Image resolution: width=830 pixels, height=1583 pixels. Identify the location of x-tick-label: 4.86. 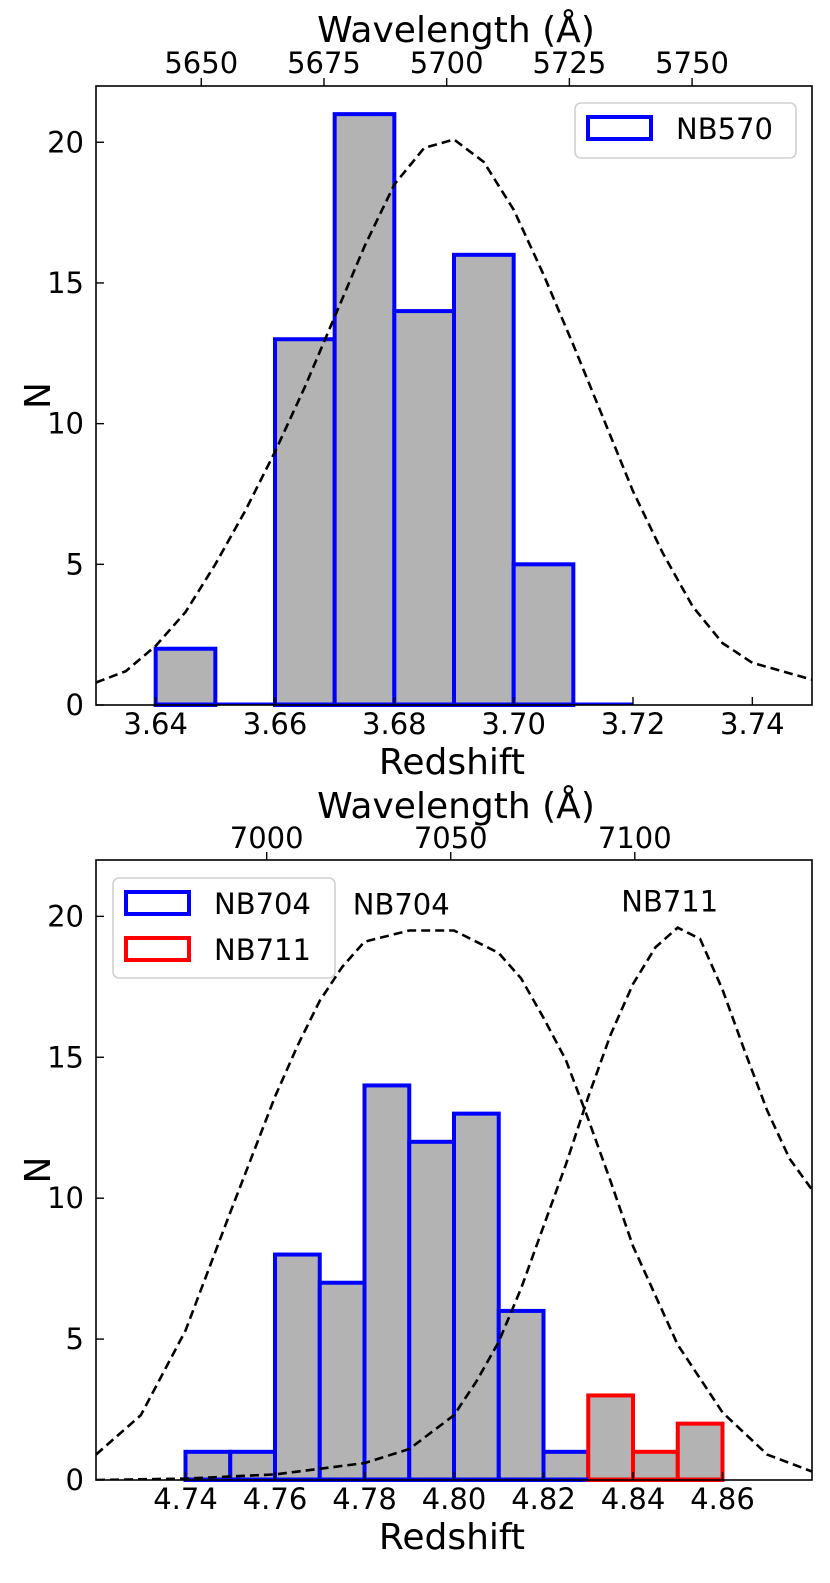
(722, 1499).